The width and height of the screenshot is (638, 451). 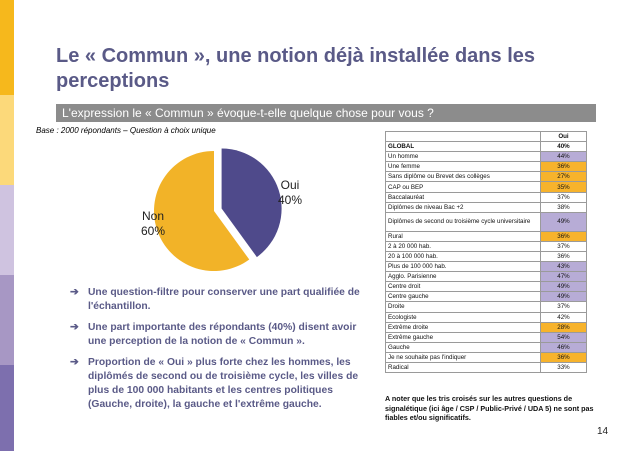 I want to click on pie-label-oui: Oui 40%, so click(x=290, y=193).